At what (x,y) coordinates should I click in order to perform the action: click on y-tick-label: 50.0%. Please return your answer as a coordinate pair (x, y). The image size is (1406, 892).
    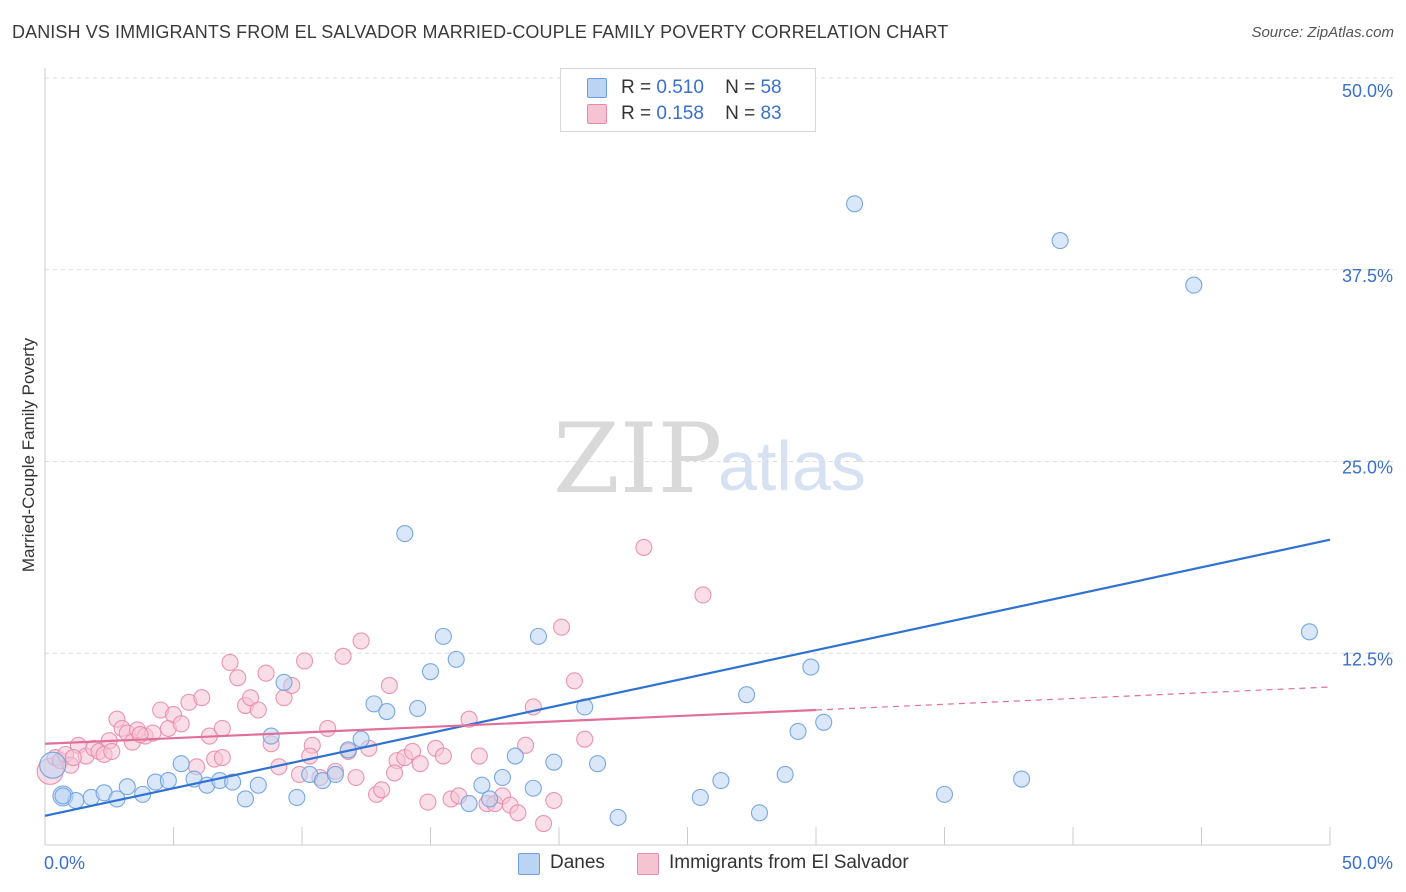
    Looking at the image, I should click on (1367, 91).